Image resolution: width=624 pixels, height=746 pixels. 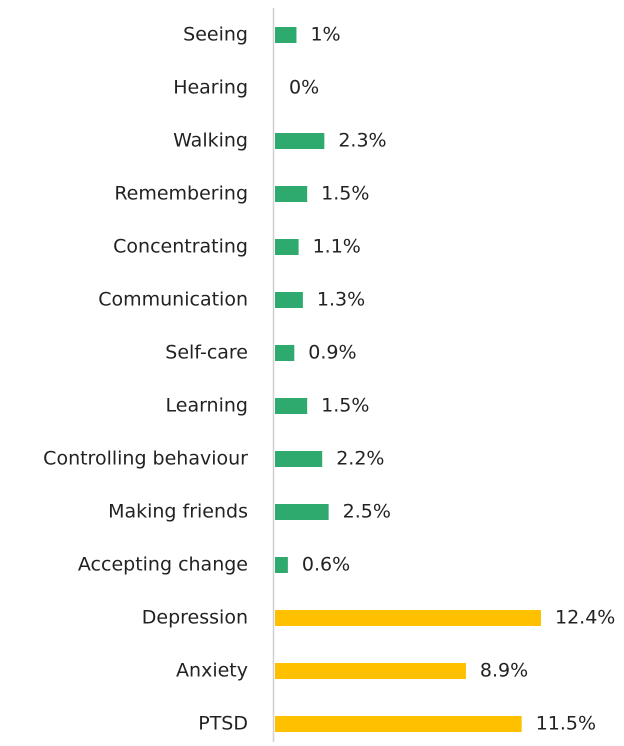 I want to click on value-label: 11.5%, so click(x=566, y=724).